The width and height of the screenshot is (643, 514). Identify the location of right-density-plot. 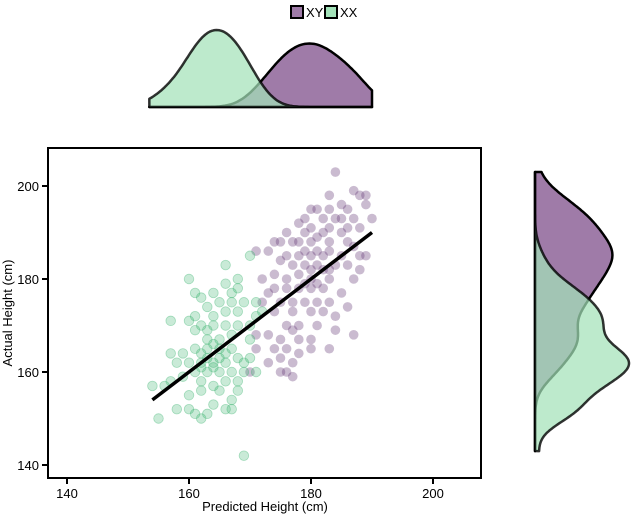
(582, 311).